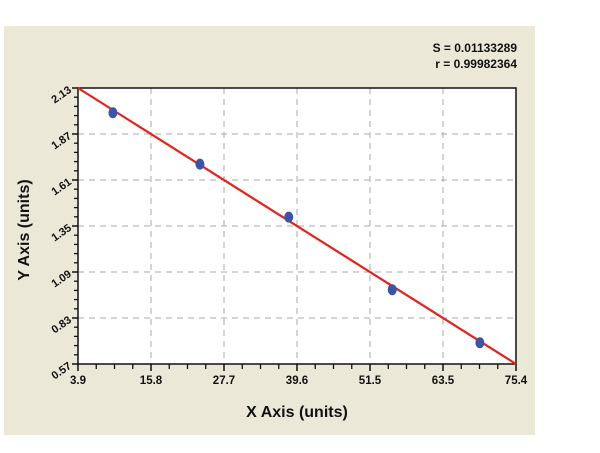 The image size is (600, 453). Describe the element at coordinates (24, 230) in the screenshot. I see `y-axis-title: Y Axis (units)` at that location.